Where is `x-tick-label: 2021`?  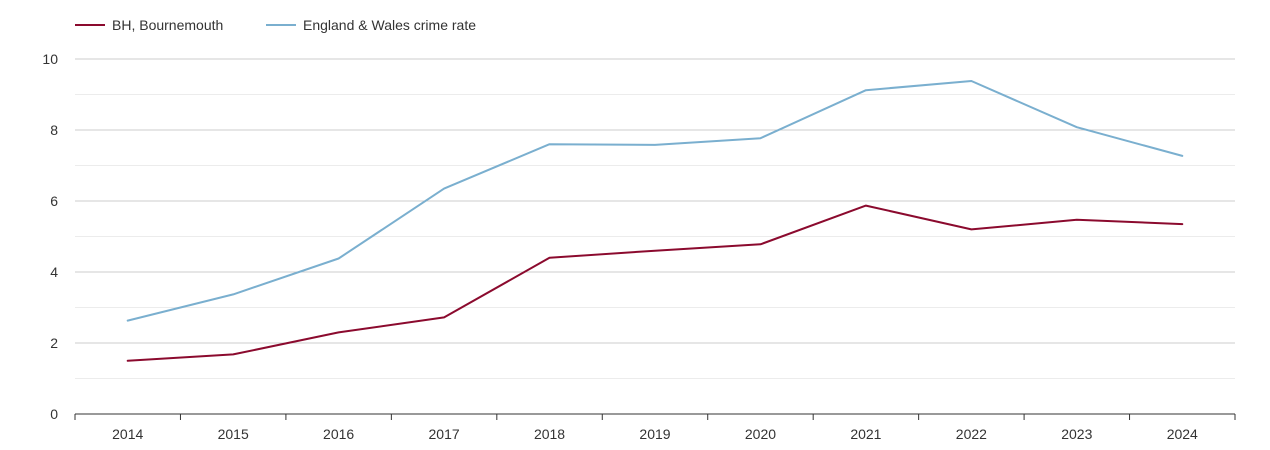
x-tick-label: 2021 is located at coordinates (865, 434).